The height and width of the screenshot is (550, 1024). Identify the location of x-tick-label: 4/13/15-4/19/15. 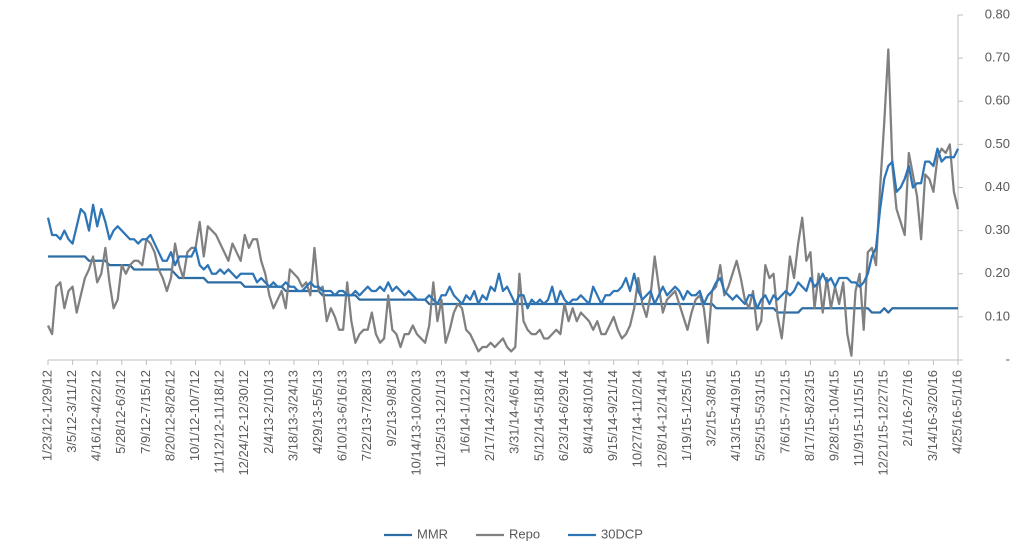
(735, 415).